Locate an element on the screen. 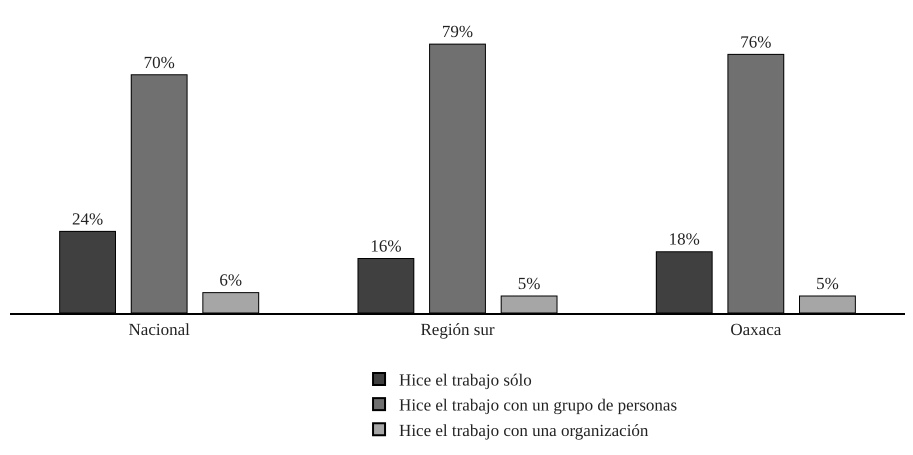  data-label: 79% is located at coordinates (458, 32).